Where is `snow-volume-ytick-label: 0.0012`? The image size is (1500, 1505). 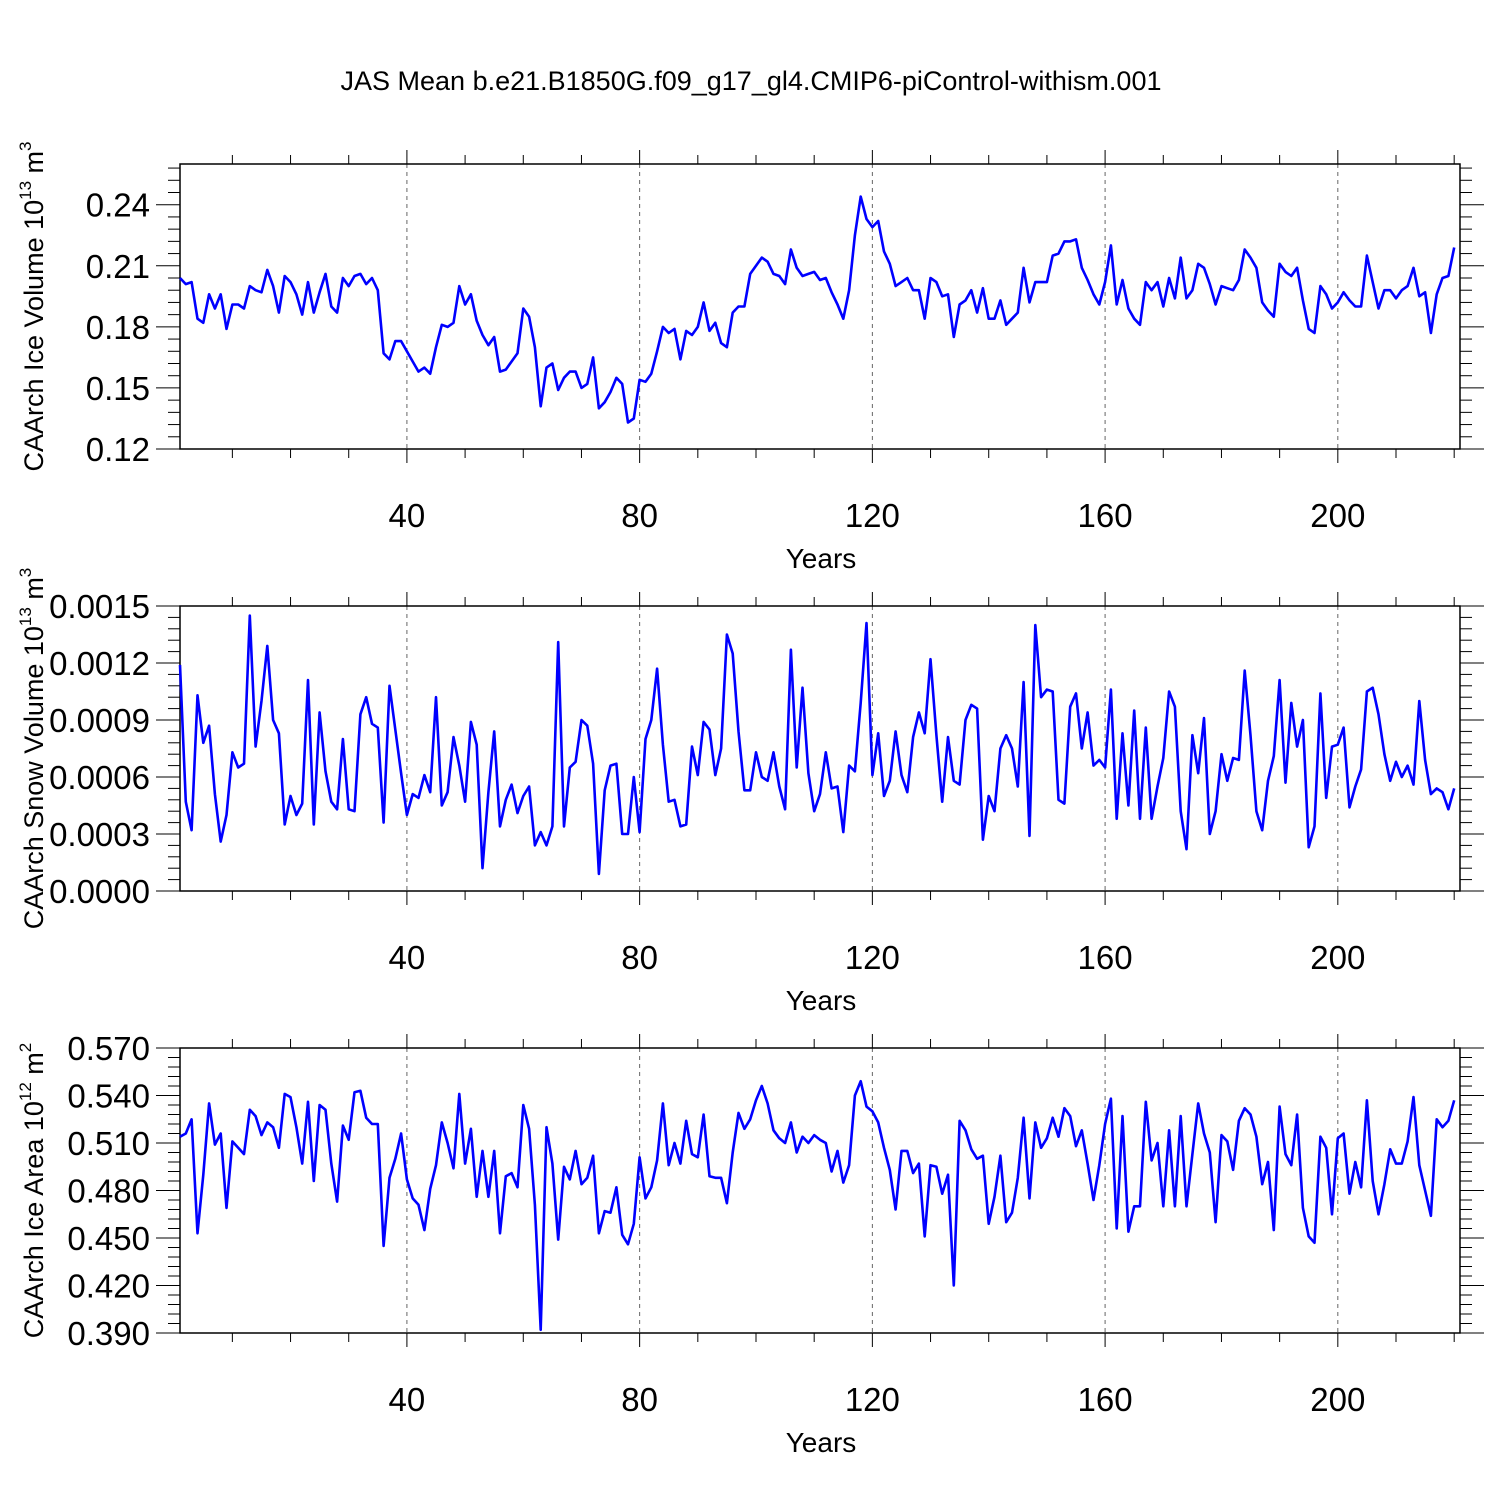 snow-volume-ytick-label: 0.0012 is located at coordinates (99, 663).